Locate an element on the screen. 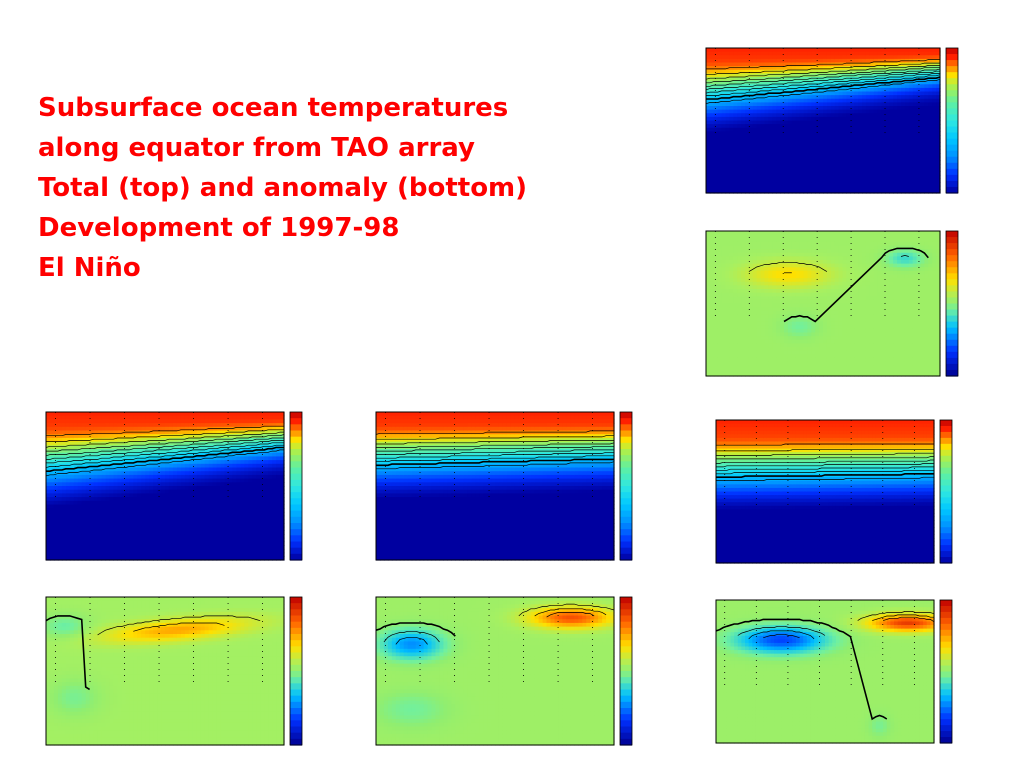 The width and height of the screenshot is (1024, 768). panel-1-colorbar-seg is located at coordinates (952, 63).